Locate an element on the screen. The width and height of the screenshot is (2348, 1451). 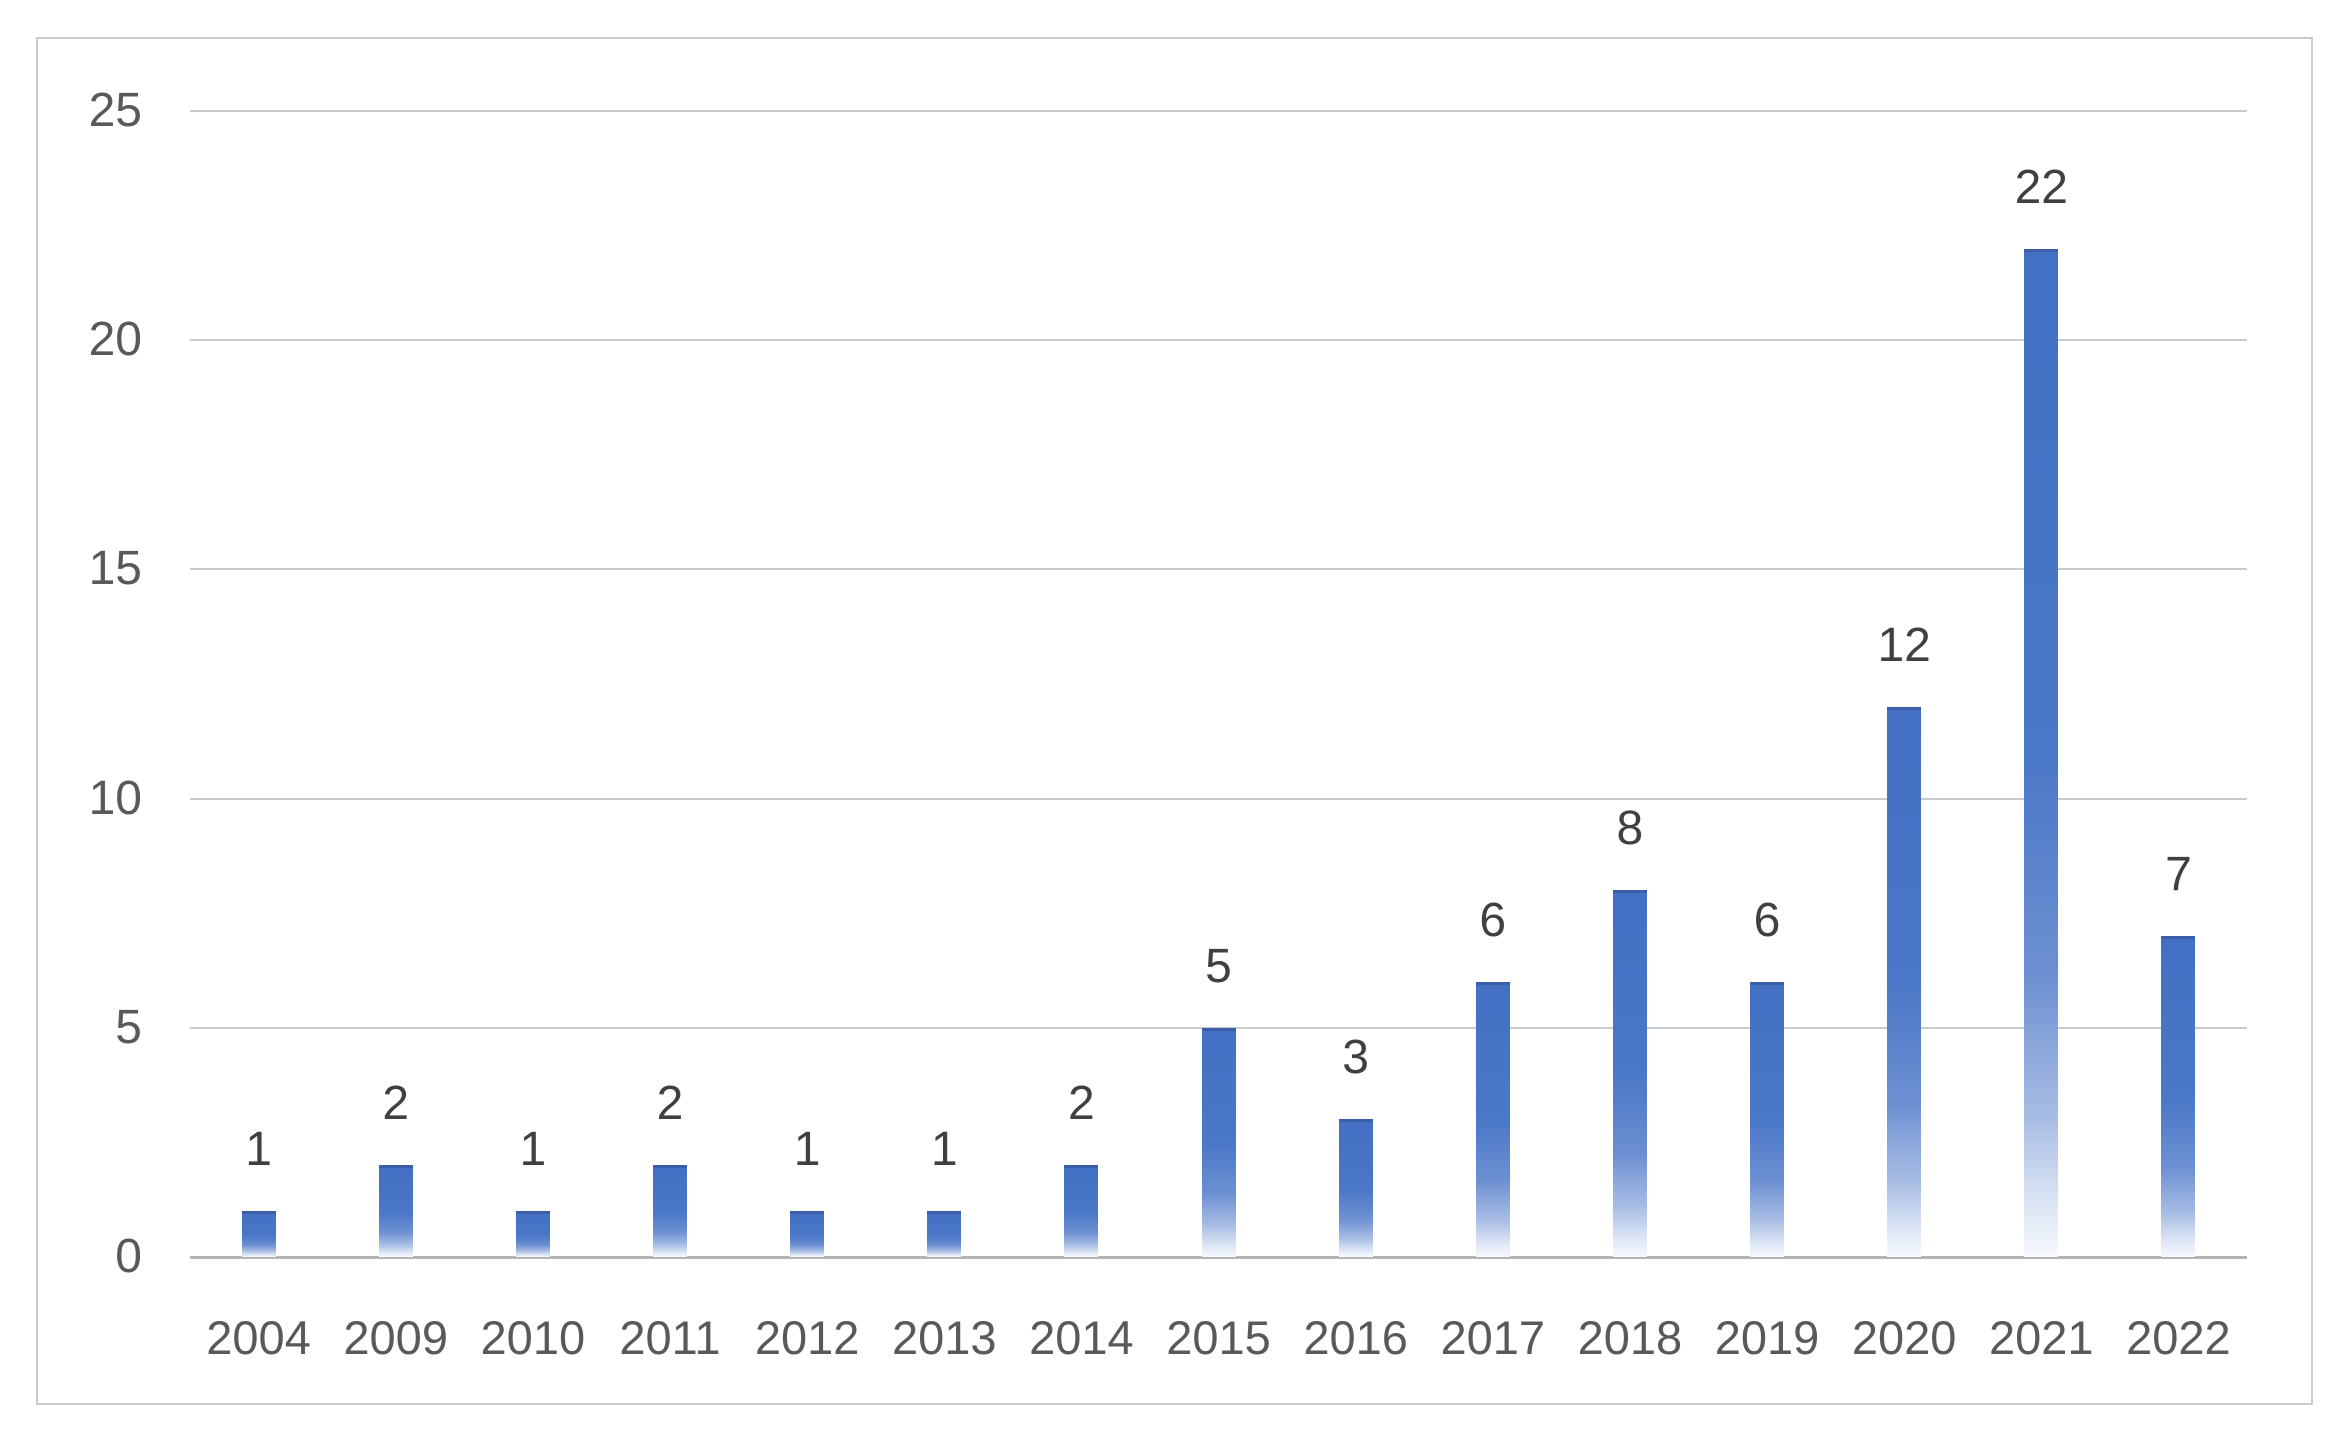
bar-2012 is located at coordinates (807, 1234).